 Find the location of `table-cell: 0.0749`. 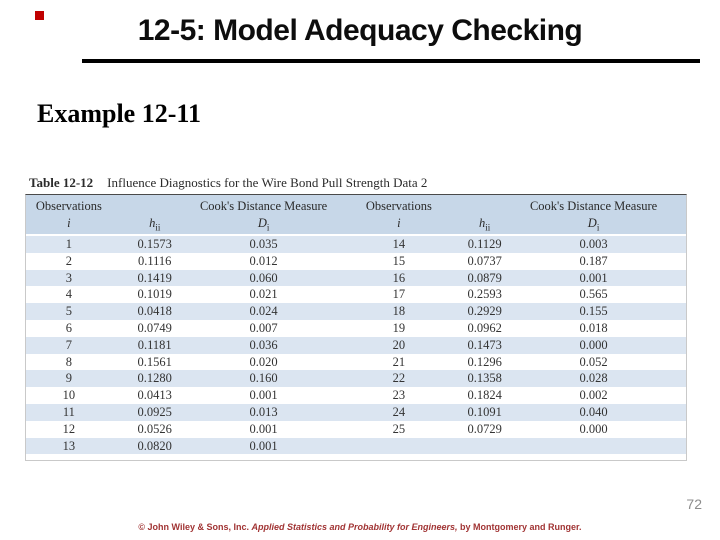

table-cell: 0.0749 is located at coordinates (154, 327).